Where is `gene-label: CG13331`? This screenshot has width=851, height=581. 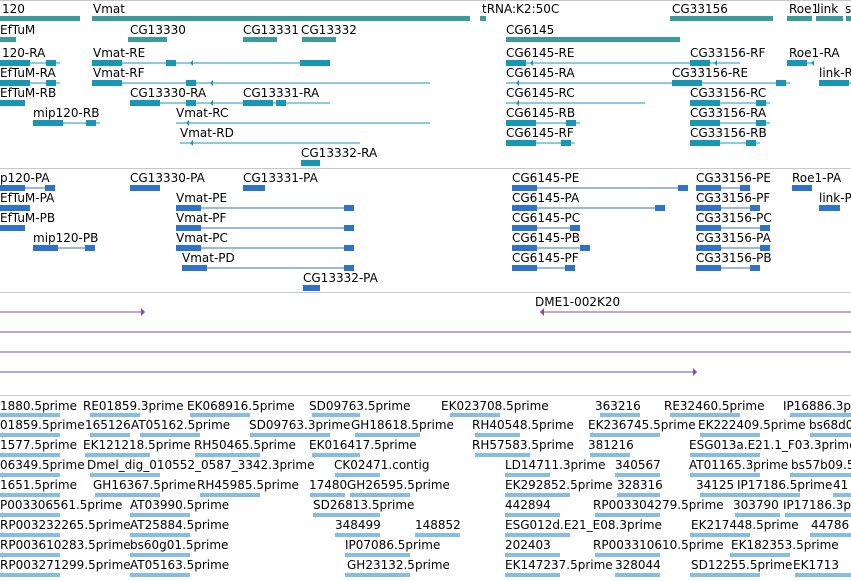 gene-label: CG13331 is located at coordinates (271, 30).